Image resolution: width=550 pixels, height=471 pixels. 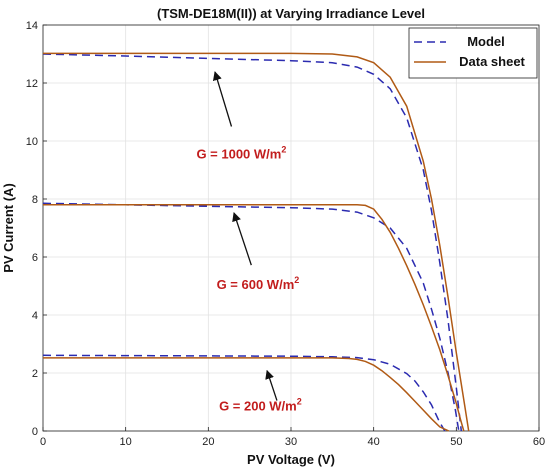 What do you see at coordinates (486, 41) in the screenshot?
I see `legend-label-model: Model` at bounding box center [486, 41].